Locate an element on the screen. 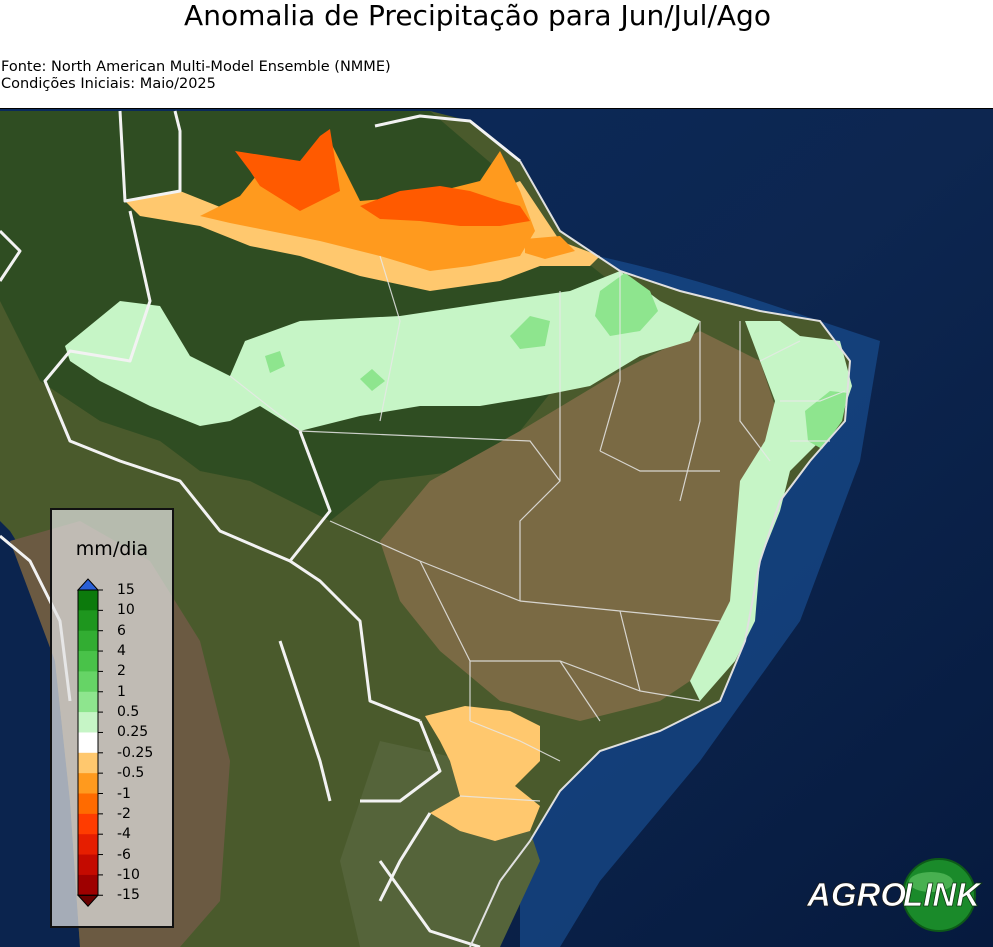 The image size is (993, 947). legend-tick-label: -0.25 is located at coordinates (135, 752).